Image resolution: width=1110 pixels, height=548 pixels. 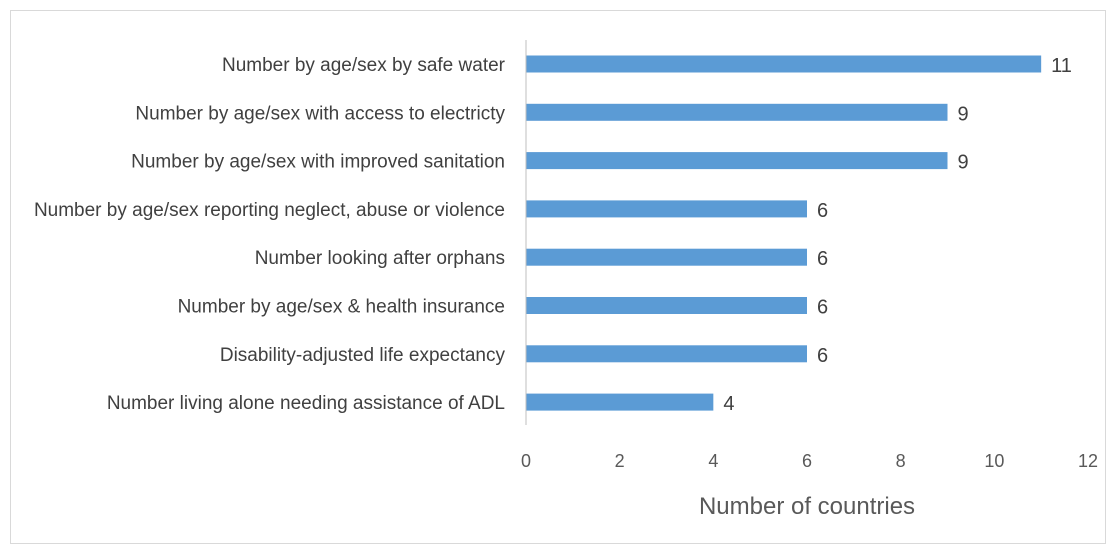 I want to click on x-tick-label: 10, so click(x=994, y=461).